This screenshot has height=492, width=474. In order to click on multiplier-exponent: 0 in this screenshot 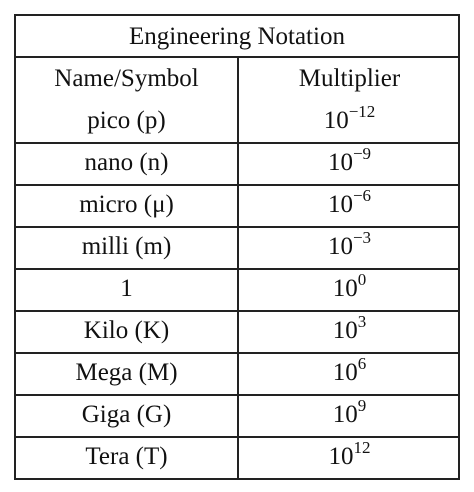, I will do `click(362, 279)`.